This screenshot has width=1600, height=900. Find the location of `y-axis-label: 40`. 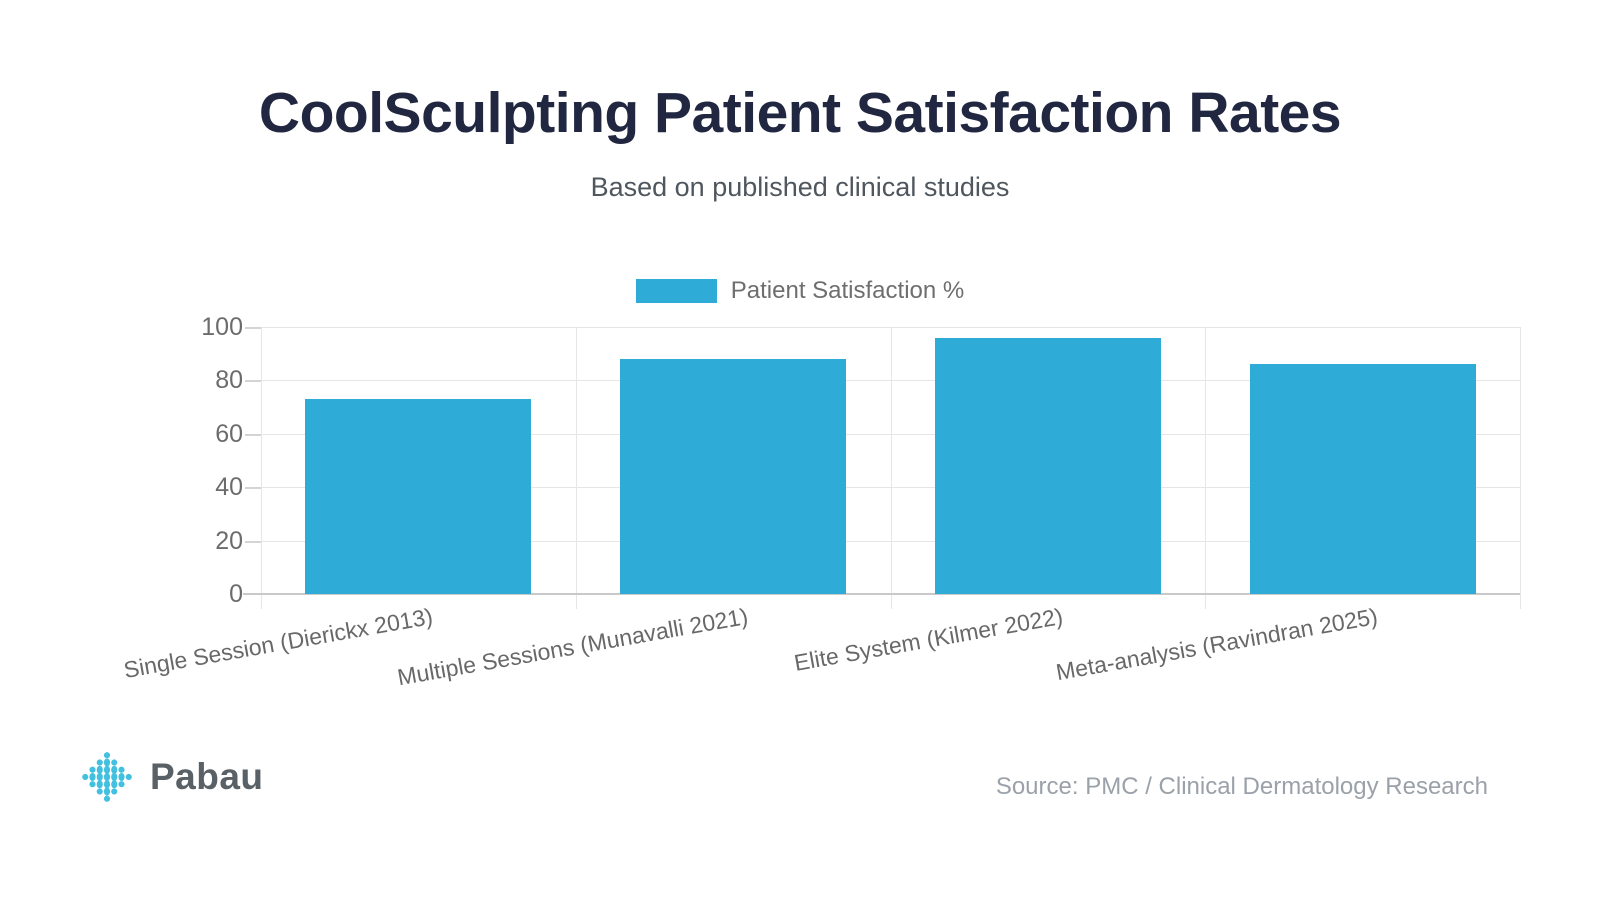

y-axis-label: 40 is located at coordinates (229, 487).